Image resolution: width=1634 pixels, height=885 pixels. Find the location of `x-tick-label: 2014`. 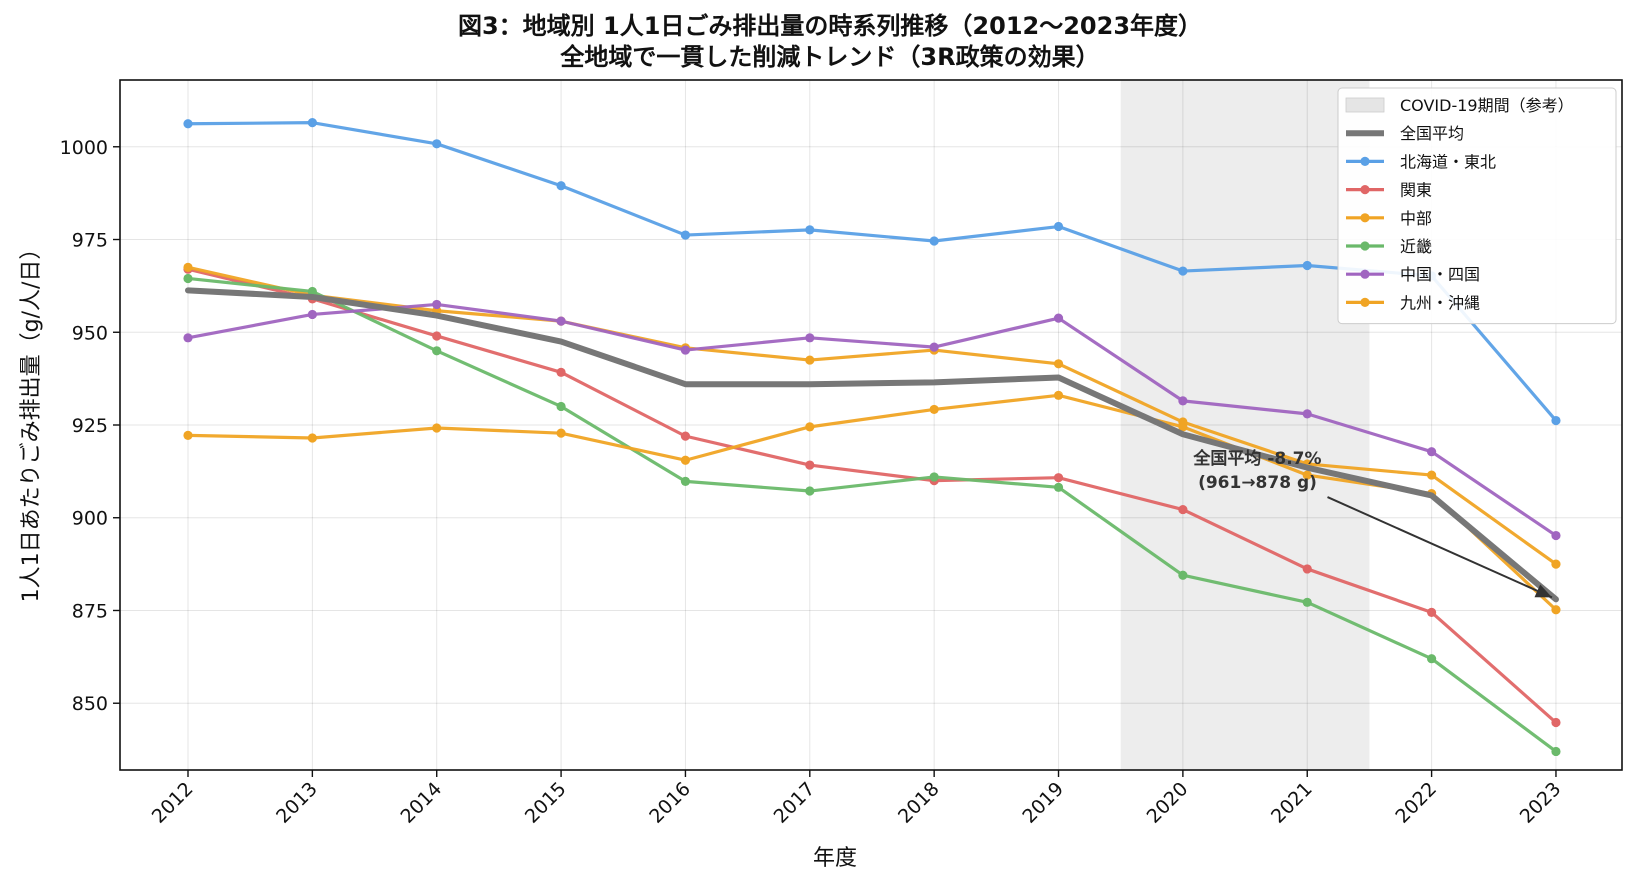

x-tick-label: 2014 is located at coordinates (422, 803).